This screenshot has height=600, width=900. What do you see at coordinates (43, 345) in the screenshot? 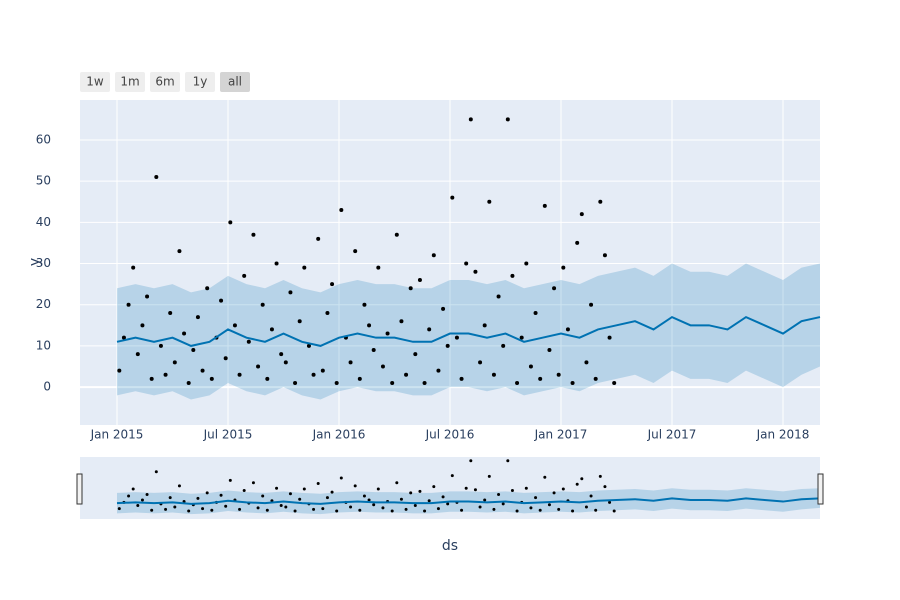
I see `y-tick-label: 10` at bounding box center [43, 345].